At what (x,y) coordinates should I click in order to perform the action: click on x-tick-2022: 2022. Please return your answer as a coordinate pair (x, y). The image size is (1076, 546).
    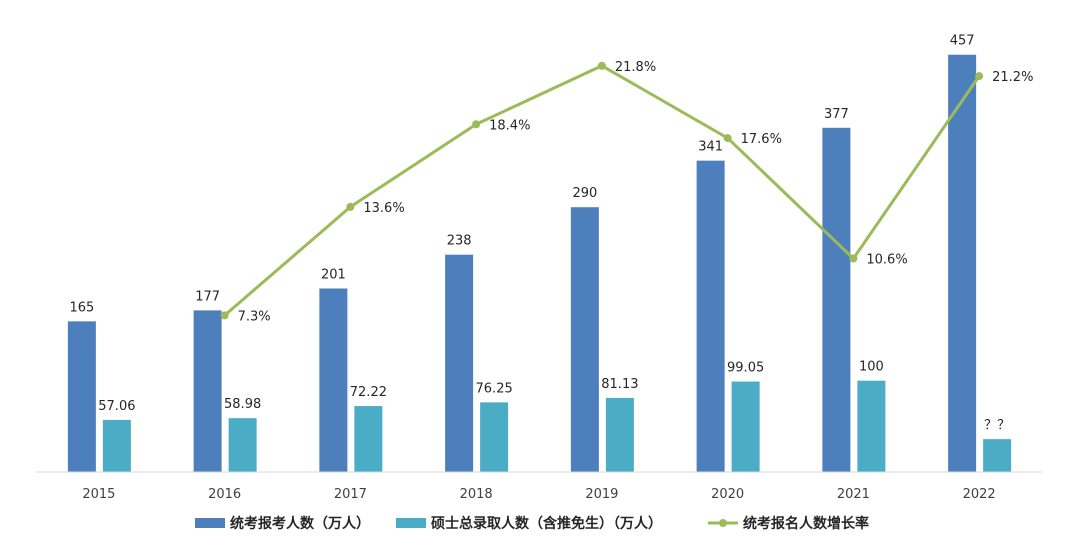
    Looking at the image, I should click on (979, 494).